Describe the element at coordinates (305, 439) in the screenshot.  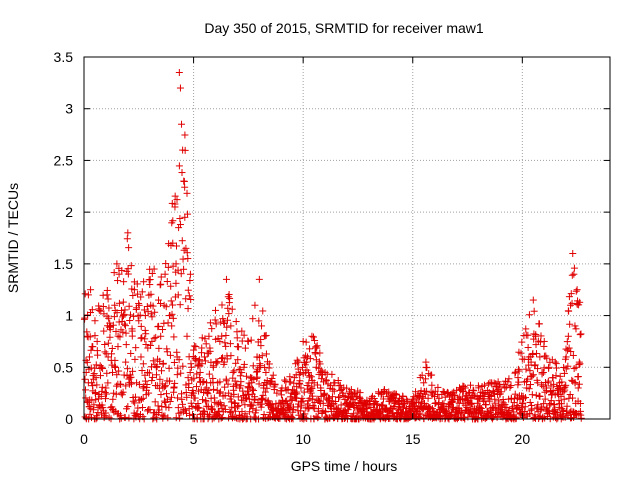
I see `x-tick-labels: 0 5 10 15 20` at that location.